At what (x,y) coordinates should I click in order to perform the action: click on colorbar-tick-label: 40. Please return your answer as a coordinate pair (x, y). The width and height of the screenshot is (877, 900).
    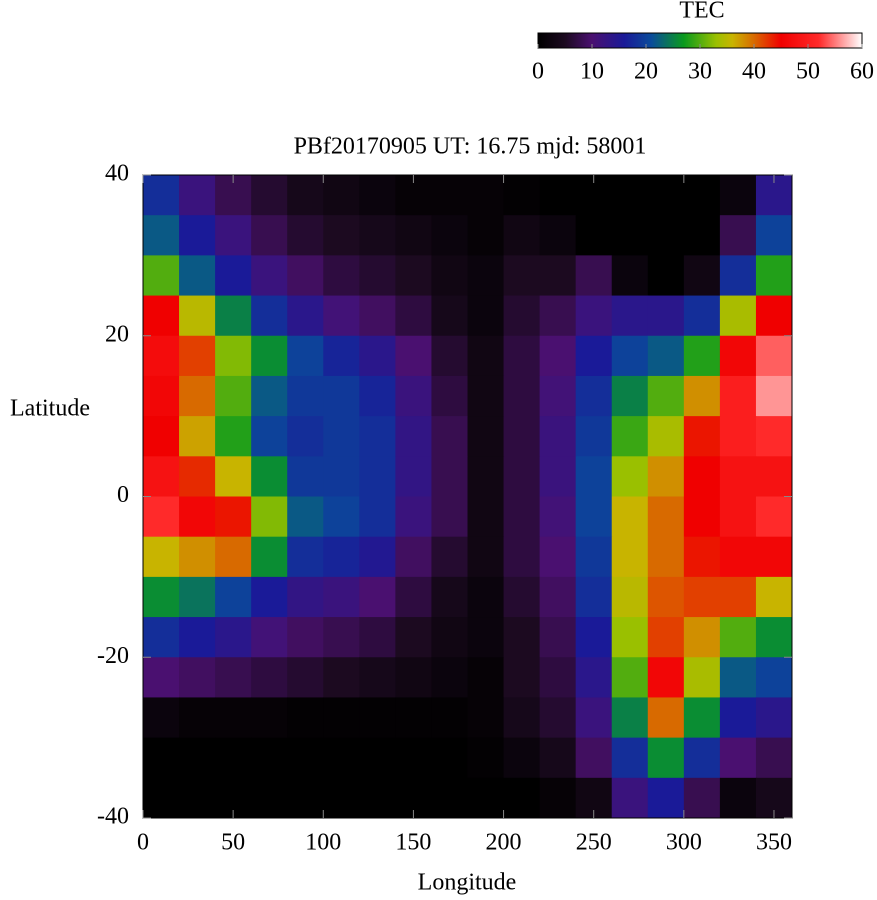
    Looking at the image, I should click on (754, 72).